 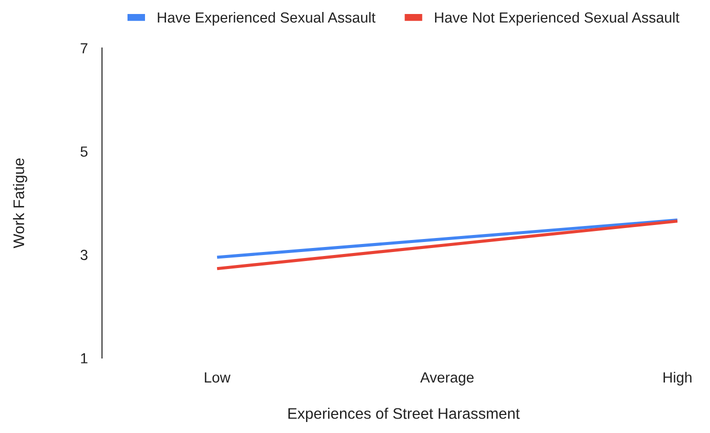 I want to click on x-tick-label: High, so click(x=678, y=379).